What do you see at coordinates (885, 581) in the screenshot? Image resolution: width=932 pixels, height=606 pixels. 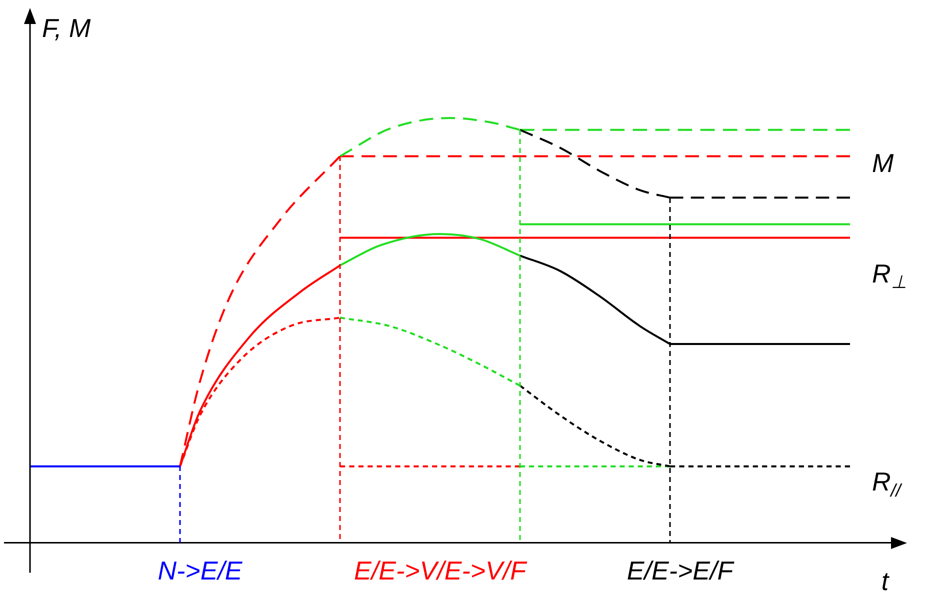 I see `x-axis-title: t` at bounding box center [885, 581].